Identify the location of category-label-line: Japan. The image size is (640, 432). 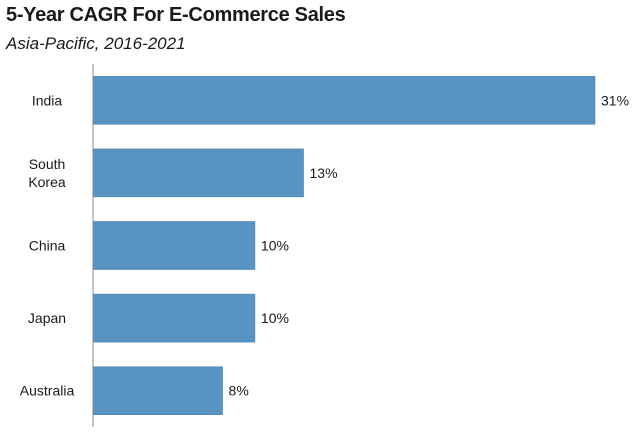
(47, 318).